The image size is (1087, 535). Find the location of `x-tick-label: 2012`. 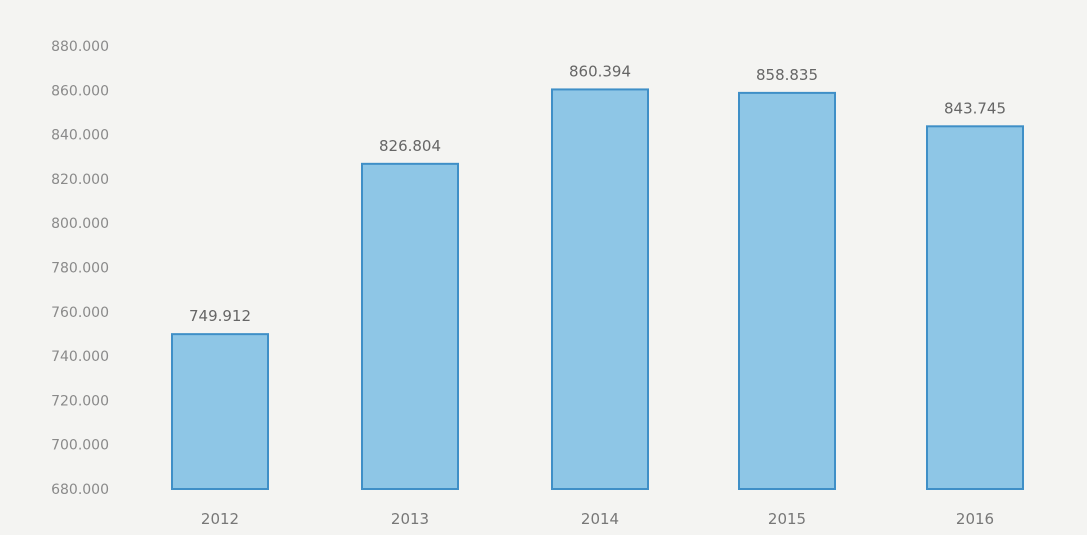

x-tick-label: 2012 is located at coordinates (220, 519).